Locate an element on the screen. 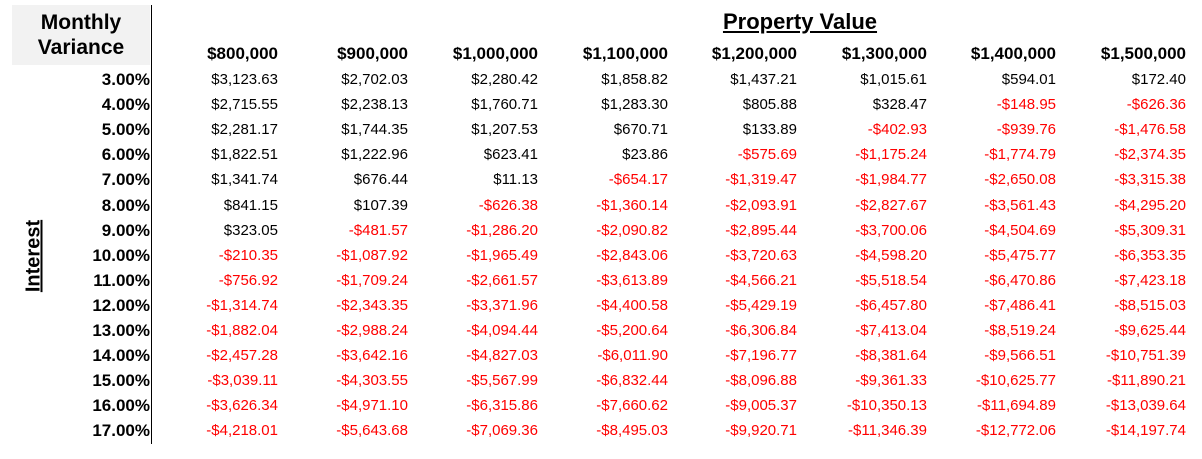 Image resolution: width=1202 pixels, height=459 pixels. variance-cell: -$12,772.06 is located at coordinates (1015, 431).